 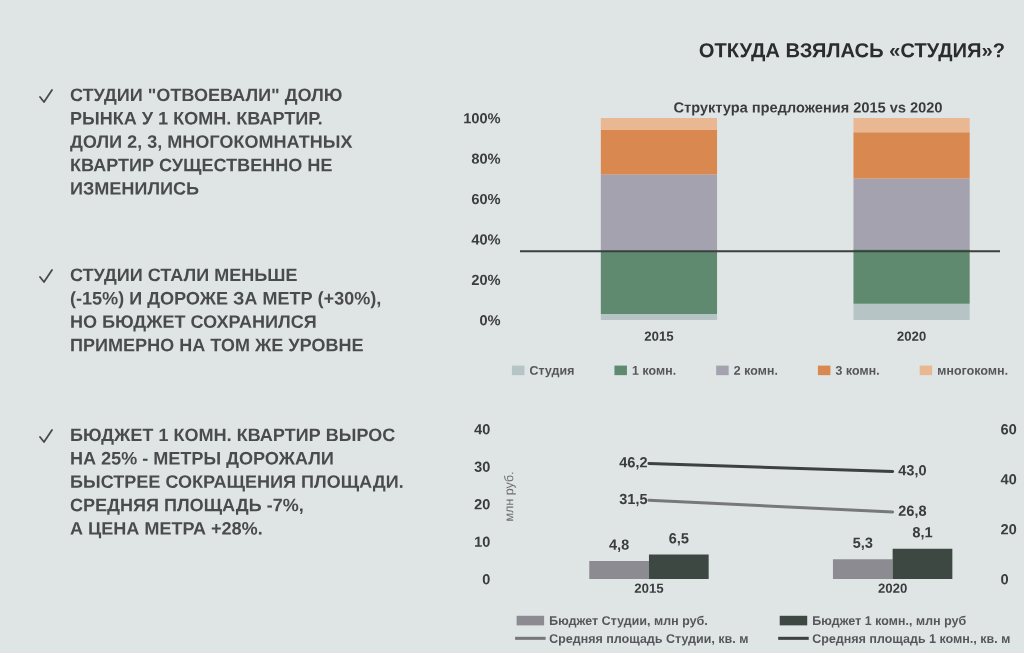 What do you see at coordinates (922, 533) in the screenshot?
I see `data-label: 8,1` at bounding box center [922, 533].